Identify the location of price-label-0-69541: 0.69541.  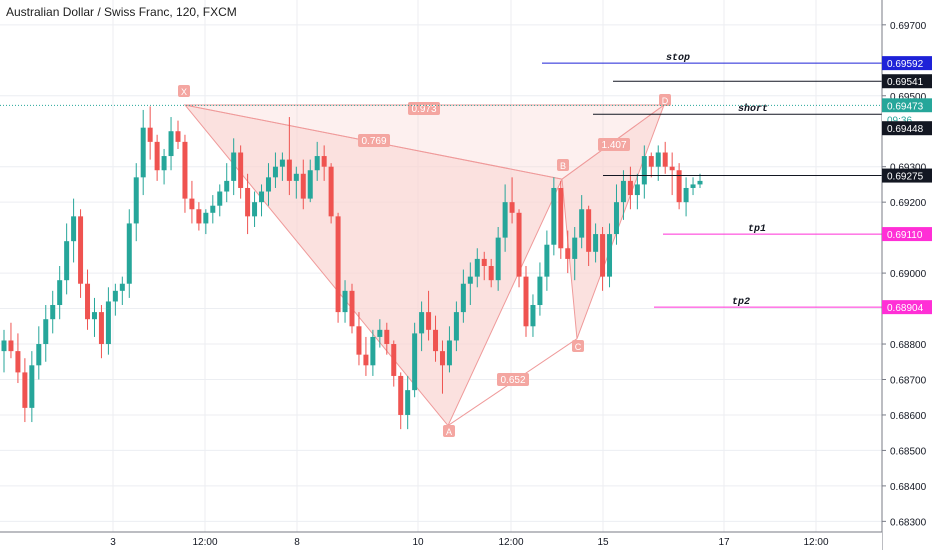
(905, 82).